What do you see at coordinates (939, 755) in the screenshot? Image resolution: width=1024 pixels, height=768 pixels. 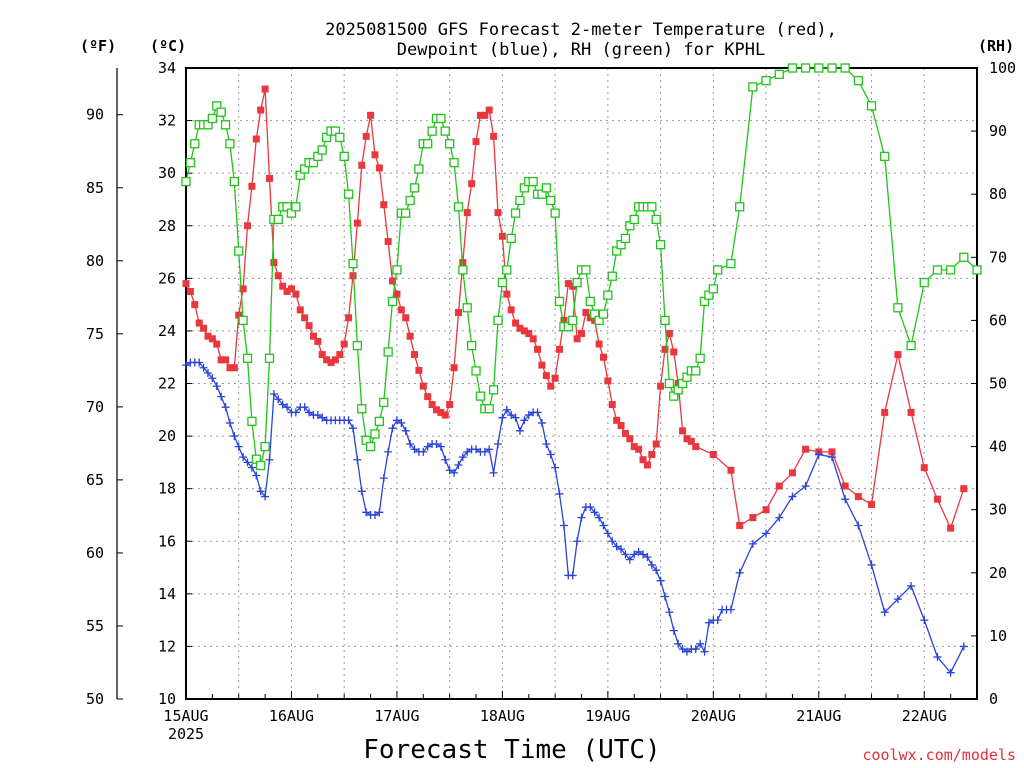 I see `credit-text: coolwx.com/models` at bounding box center [939, 755].